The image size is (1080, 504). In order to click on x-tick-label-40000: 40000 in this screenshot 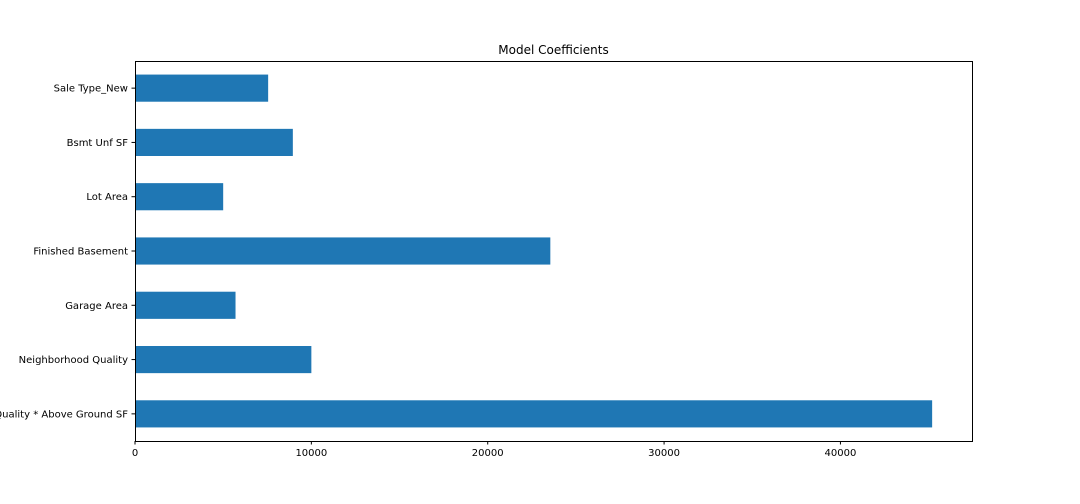, I will do `click(841, 453)`.